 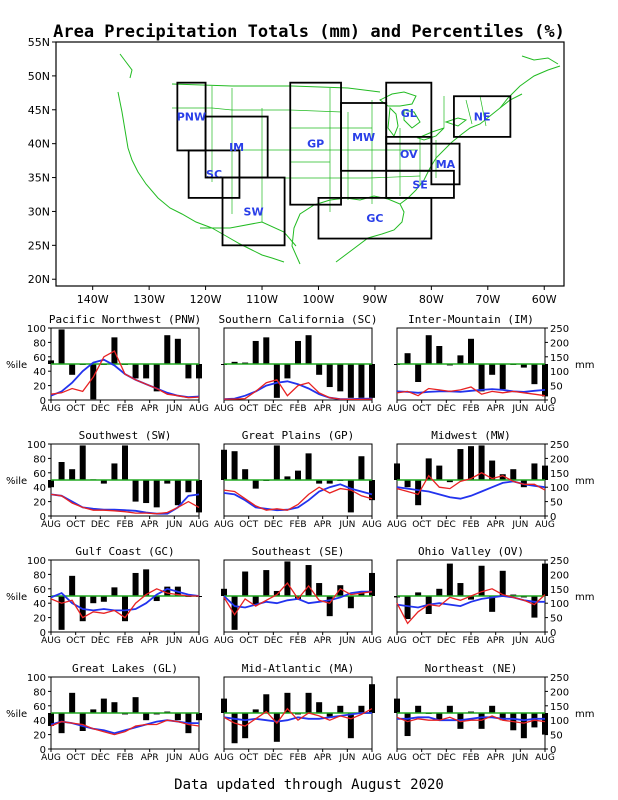 What do you see at coordinates (262, 299) in the screenshot?
I see `lon-label: 110W` at bounding box center [262, 299].